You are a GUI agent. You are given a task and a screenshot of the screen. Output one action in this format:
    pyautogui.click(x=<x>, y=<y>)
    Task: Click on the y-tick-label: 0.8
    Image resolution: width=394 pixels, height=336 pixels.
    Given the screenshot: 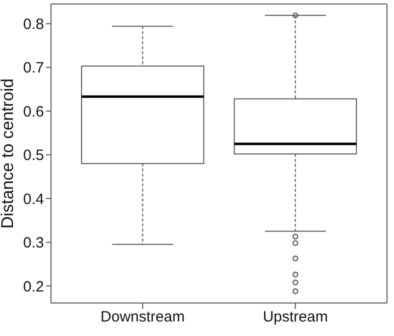 What is the action you would take?
    pyautogui.click(x=33, y=24)
    